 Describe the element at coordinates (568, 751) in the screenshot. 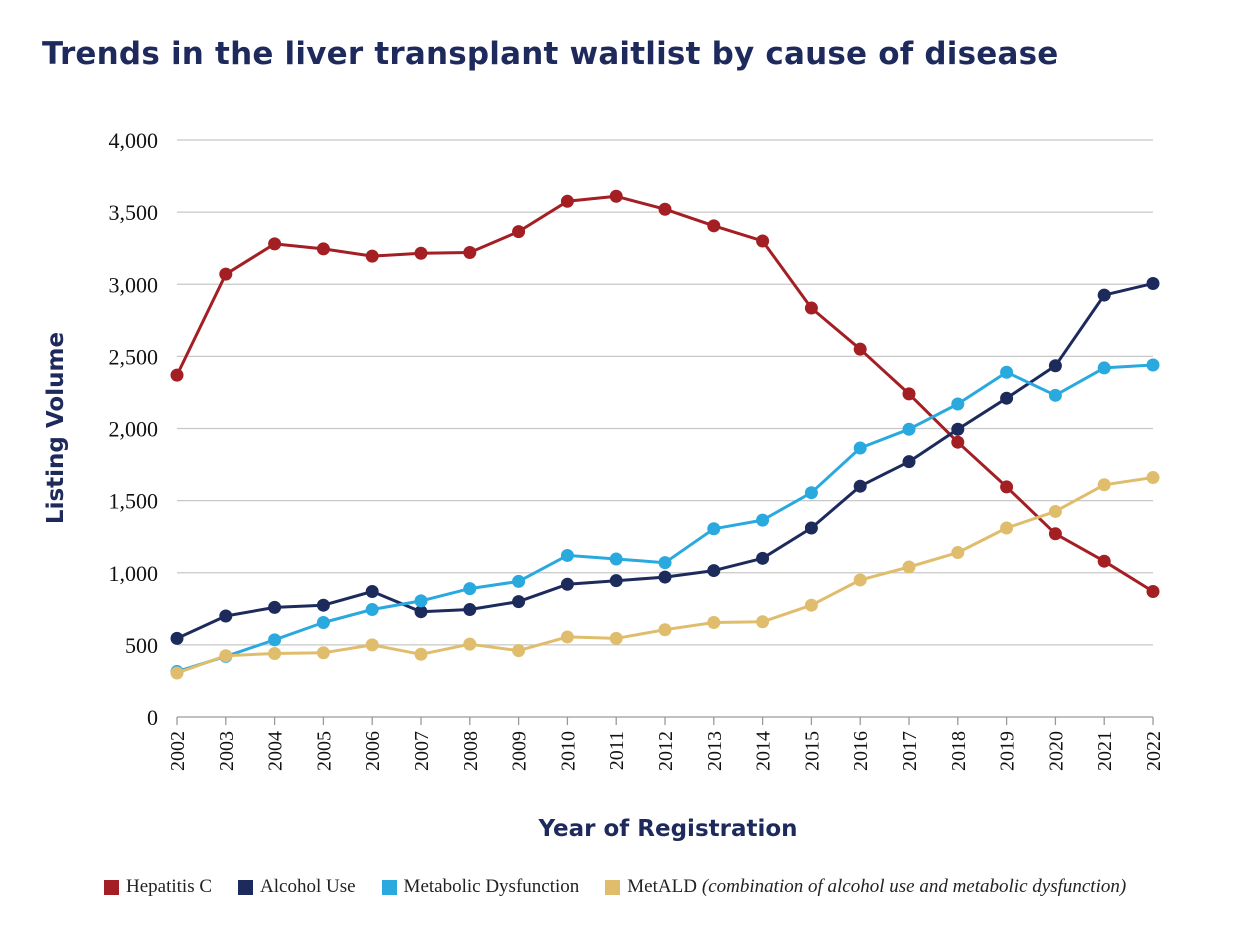

I see `x-tick-label: 2010` at that location.